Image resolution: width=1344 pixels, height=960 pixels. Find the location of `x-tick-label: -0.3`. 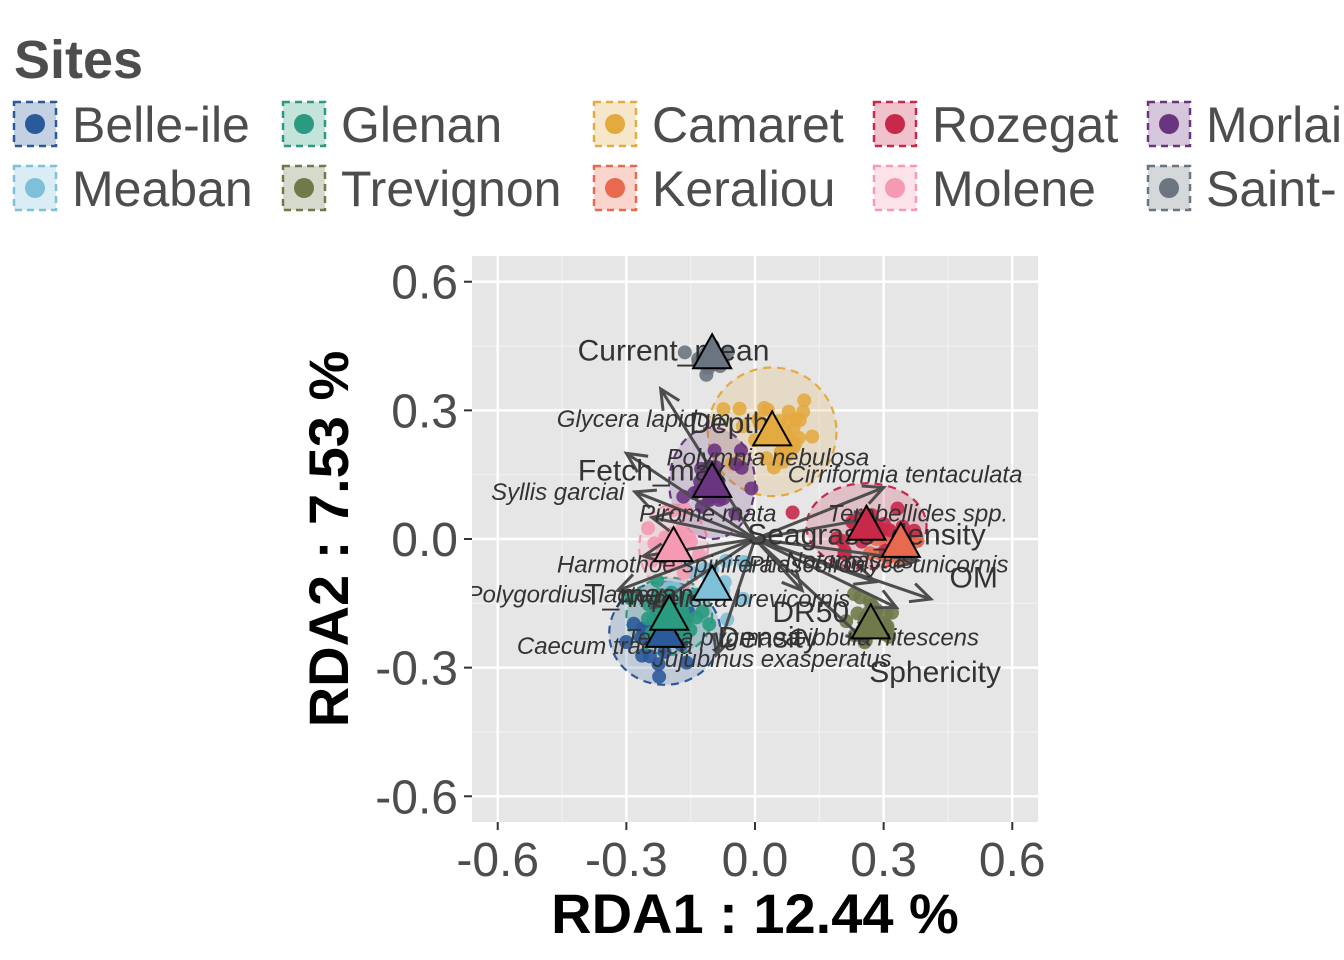

x-tick-label: -0.3 is located at coordinates (626, 860).